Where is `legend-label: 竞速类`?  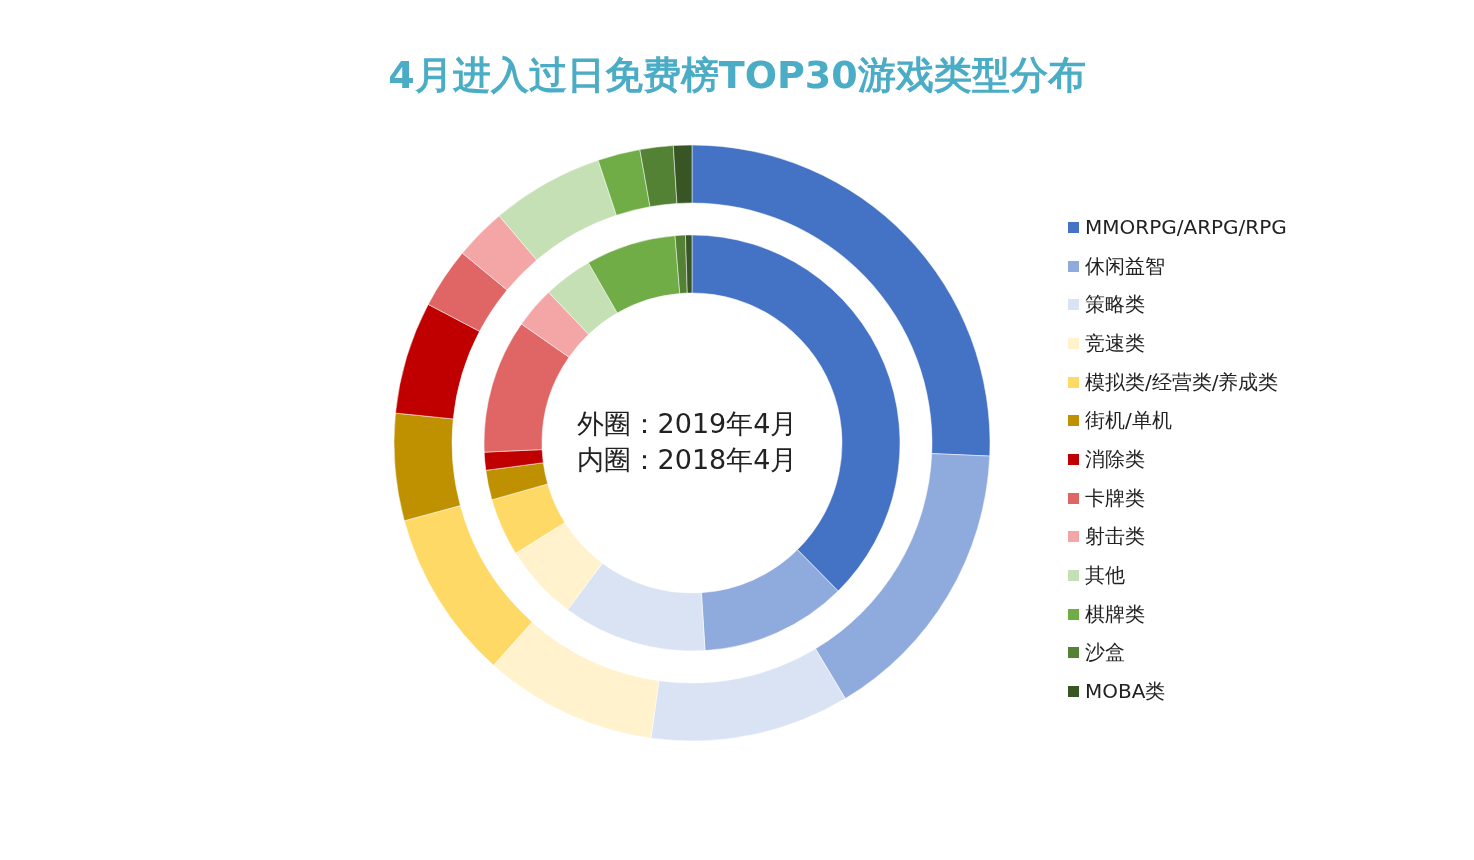 legend-label: 竞速类 is located at coordinates (1115, 343).